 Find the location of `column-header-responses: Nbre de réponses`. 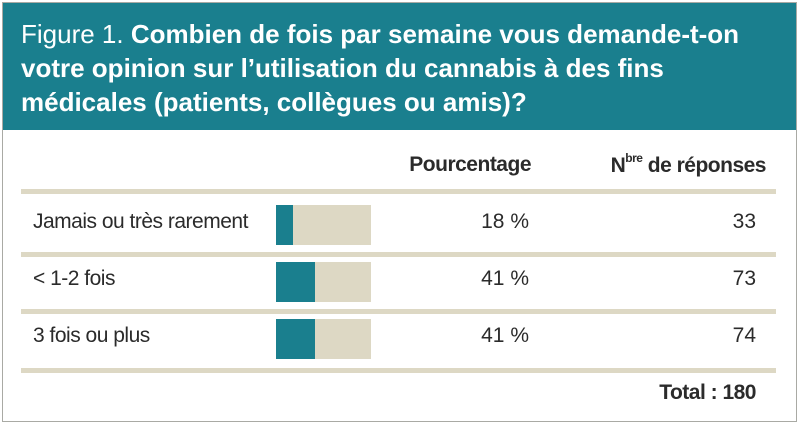

column-header-responses: Nbre de réponses is located at coordinates (688, 164).